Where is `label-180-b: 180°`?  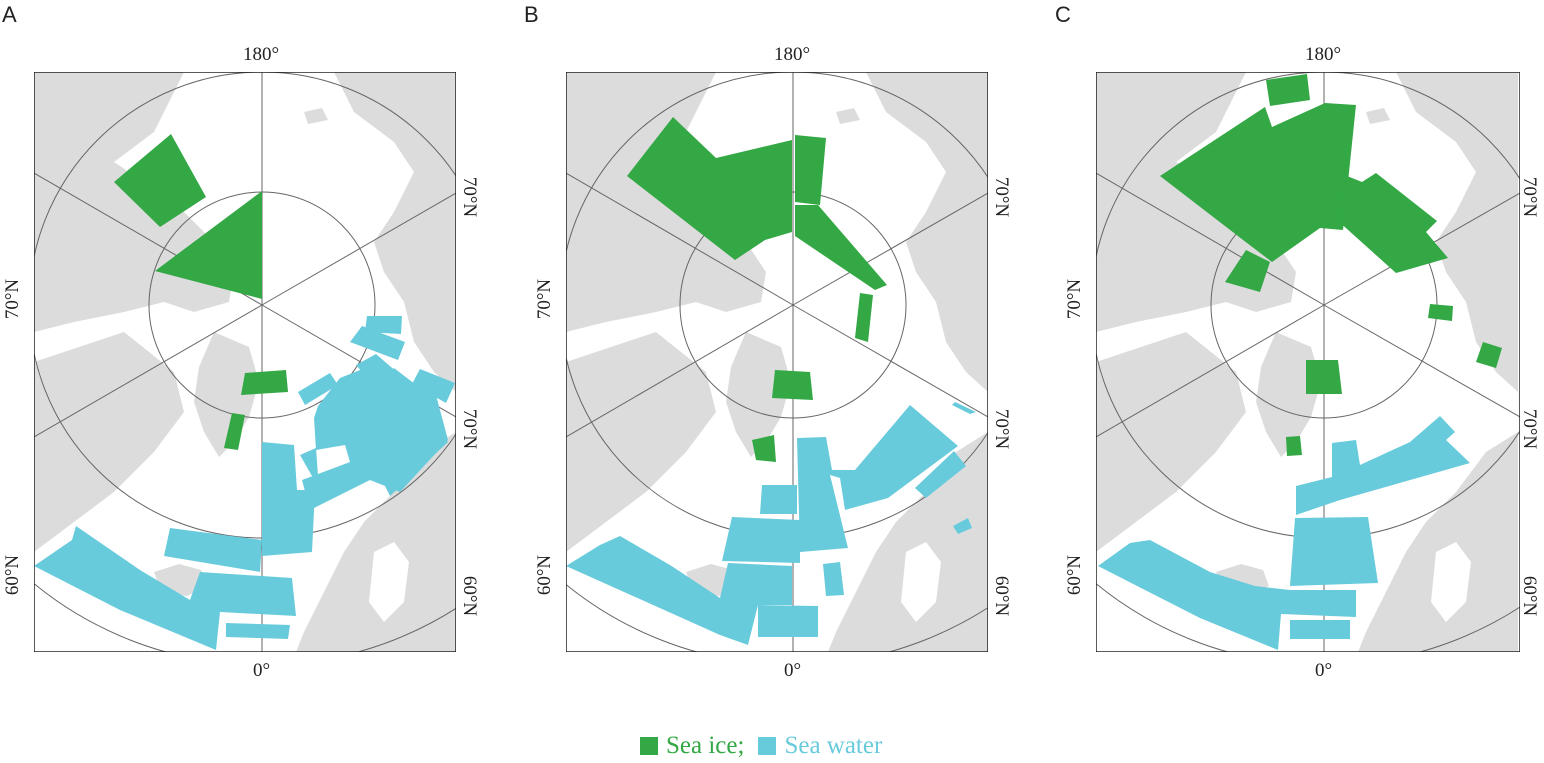
label-180-b: 180° is located at coordinates (792, 54).